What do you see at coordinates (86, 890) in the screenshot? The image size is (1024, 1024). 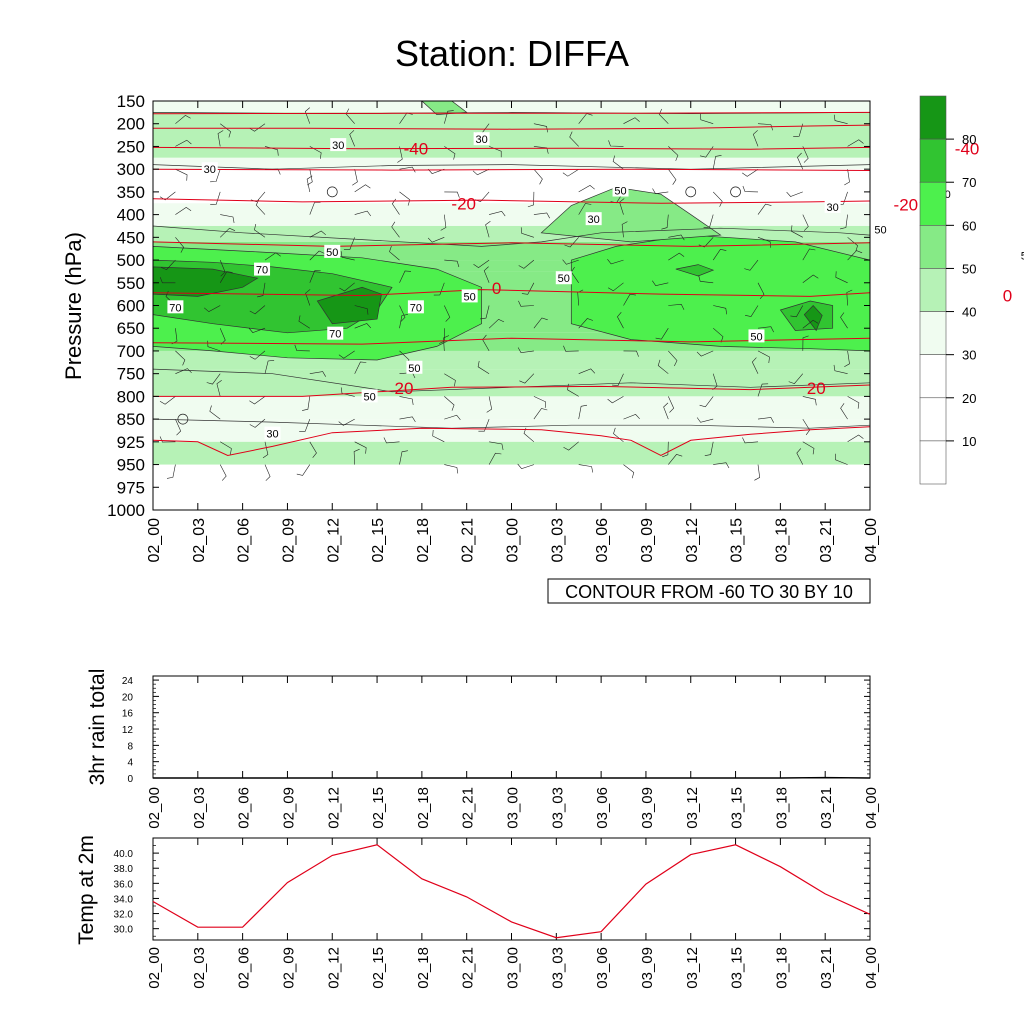 I see `temp-y-axis-label: Temp at 2m` at bounding box center [86, 890].